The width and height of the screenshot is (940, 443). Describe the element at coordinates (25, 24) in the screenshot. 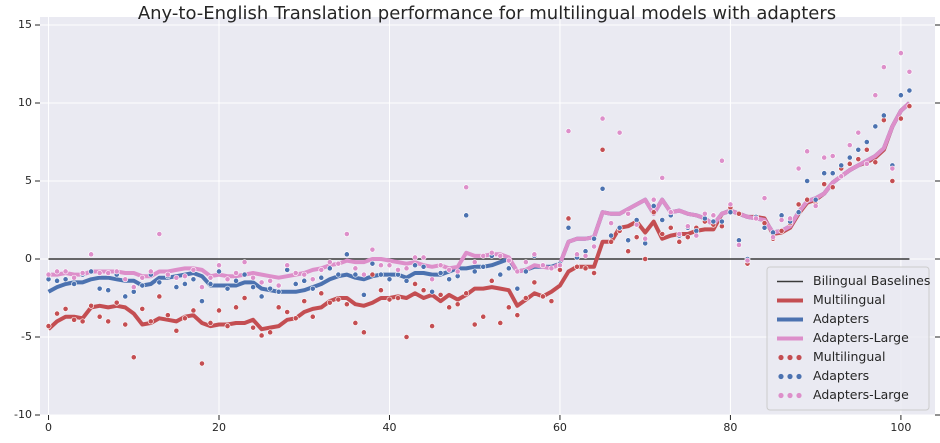

I see `y-tick-label: 15` at that location.